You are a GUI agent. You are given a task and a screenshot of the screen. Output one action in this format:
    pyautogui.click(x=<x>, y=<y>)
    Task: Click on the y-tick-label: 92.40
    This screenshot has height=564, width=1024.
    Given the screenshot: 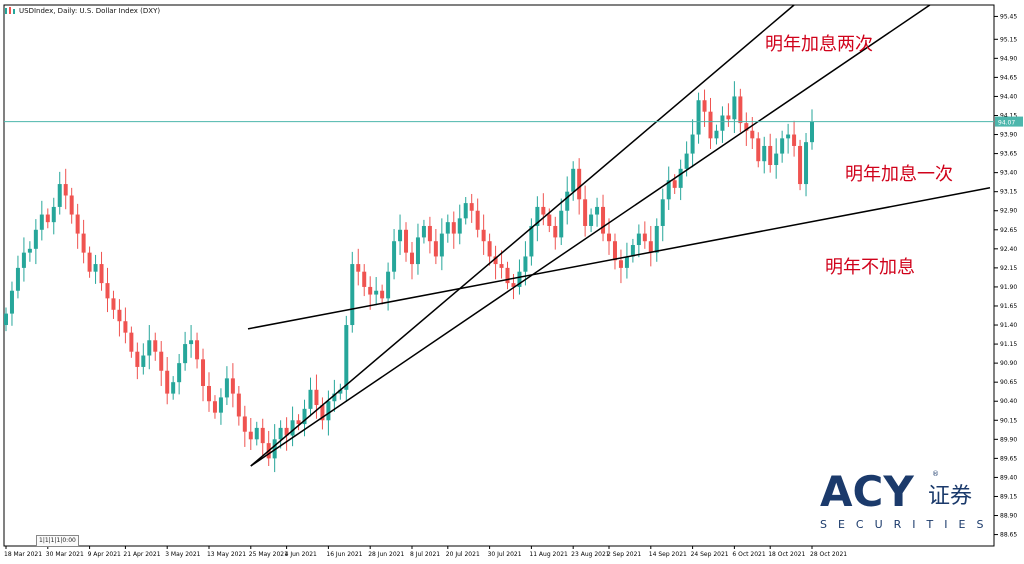 What is the action you would take?
    pyautogui.click(x=1008, y=249)
    